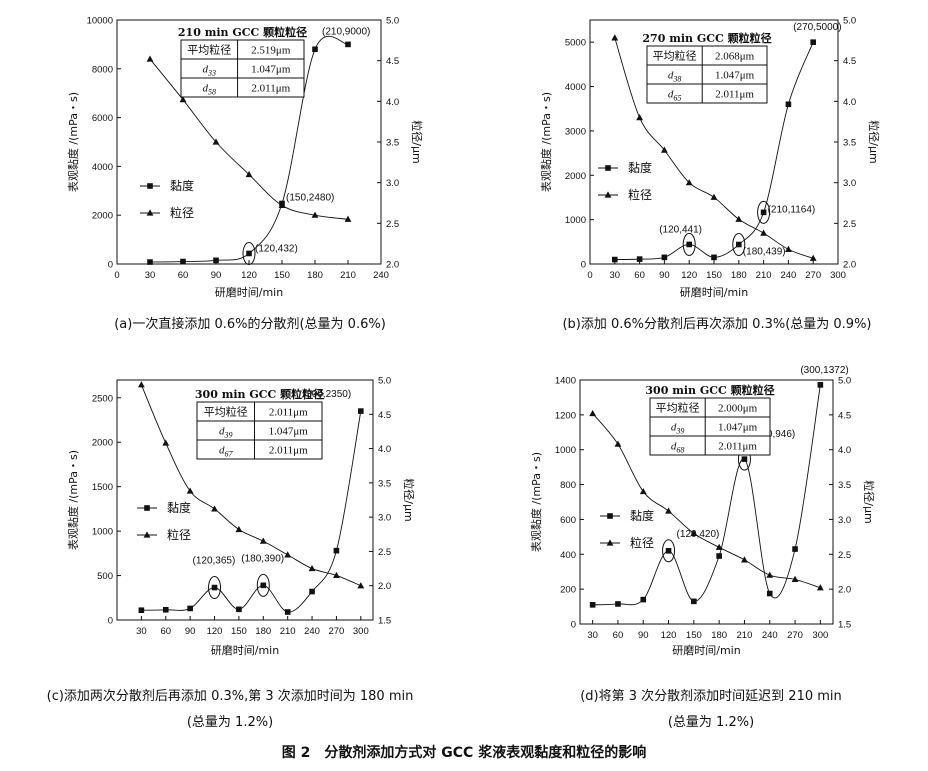 The width and height of the screenshot is (928, 771). Describe the element at coordinates (773, 434) in the screenshot. I see `data-annotation: (210,946)` at that location.